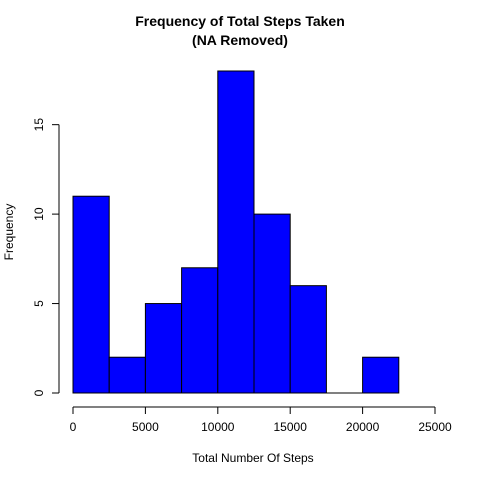  What do you see at coordinates (240, 40) in the screenshot?
I see `chart-subtitle: (NA Removed)` at bounding box center [240, 40].